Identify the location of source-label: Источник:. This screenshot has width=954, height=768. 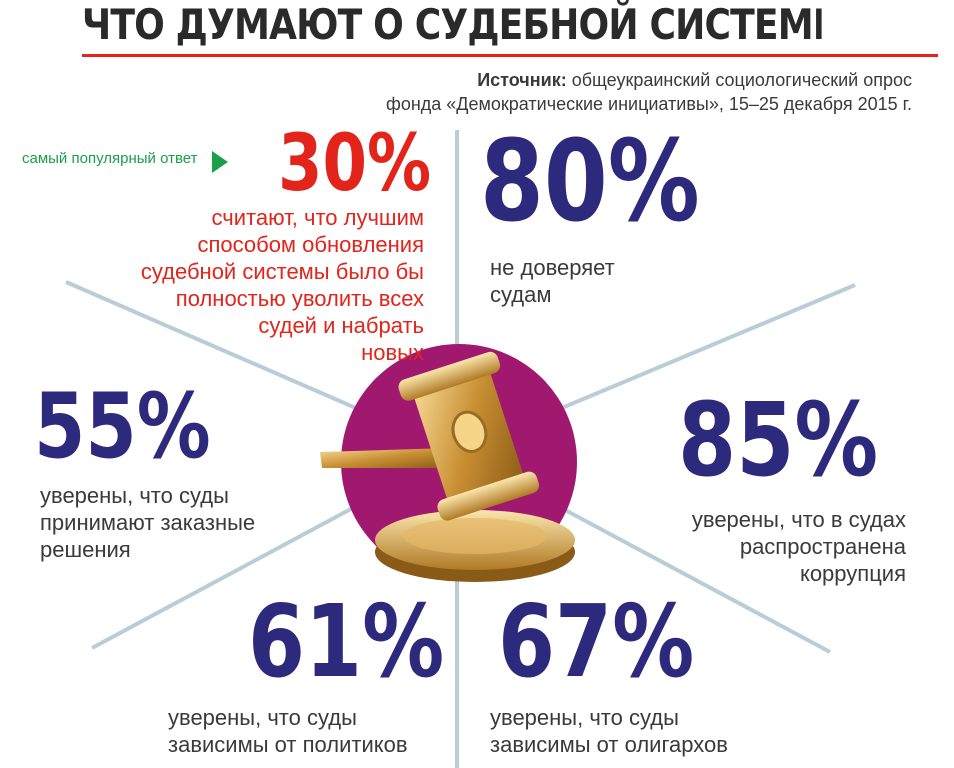
(522, 80).